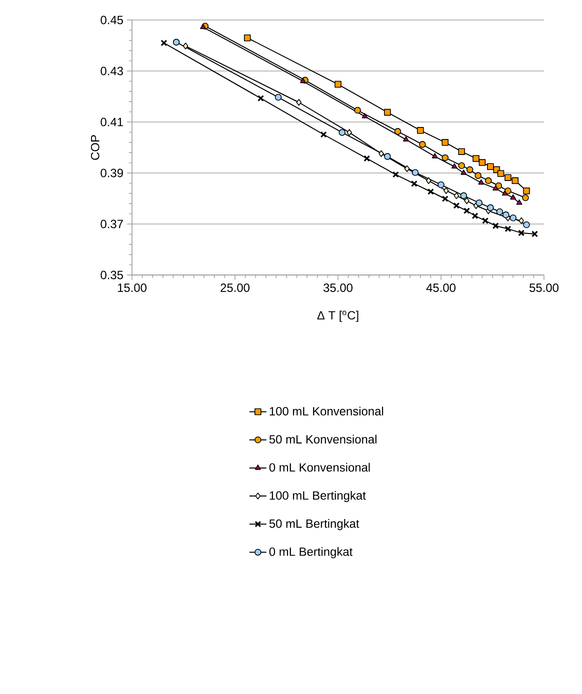 Image resolution: width=582 pixels, height=694 pixels. Describe the element at coordinates (544, 288) in the screenshot. I see `x-tick-label: 55.00` at that location.